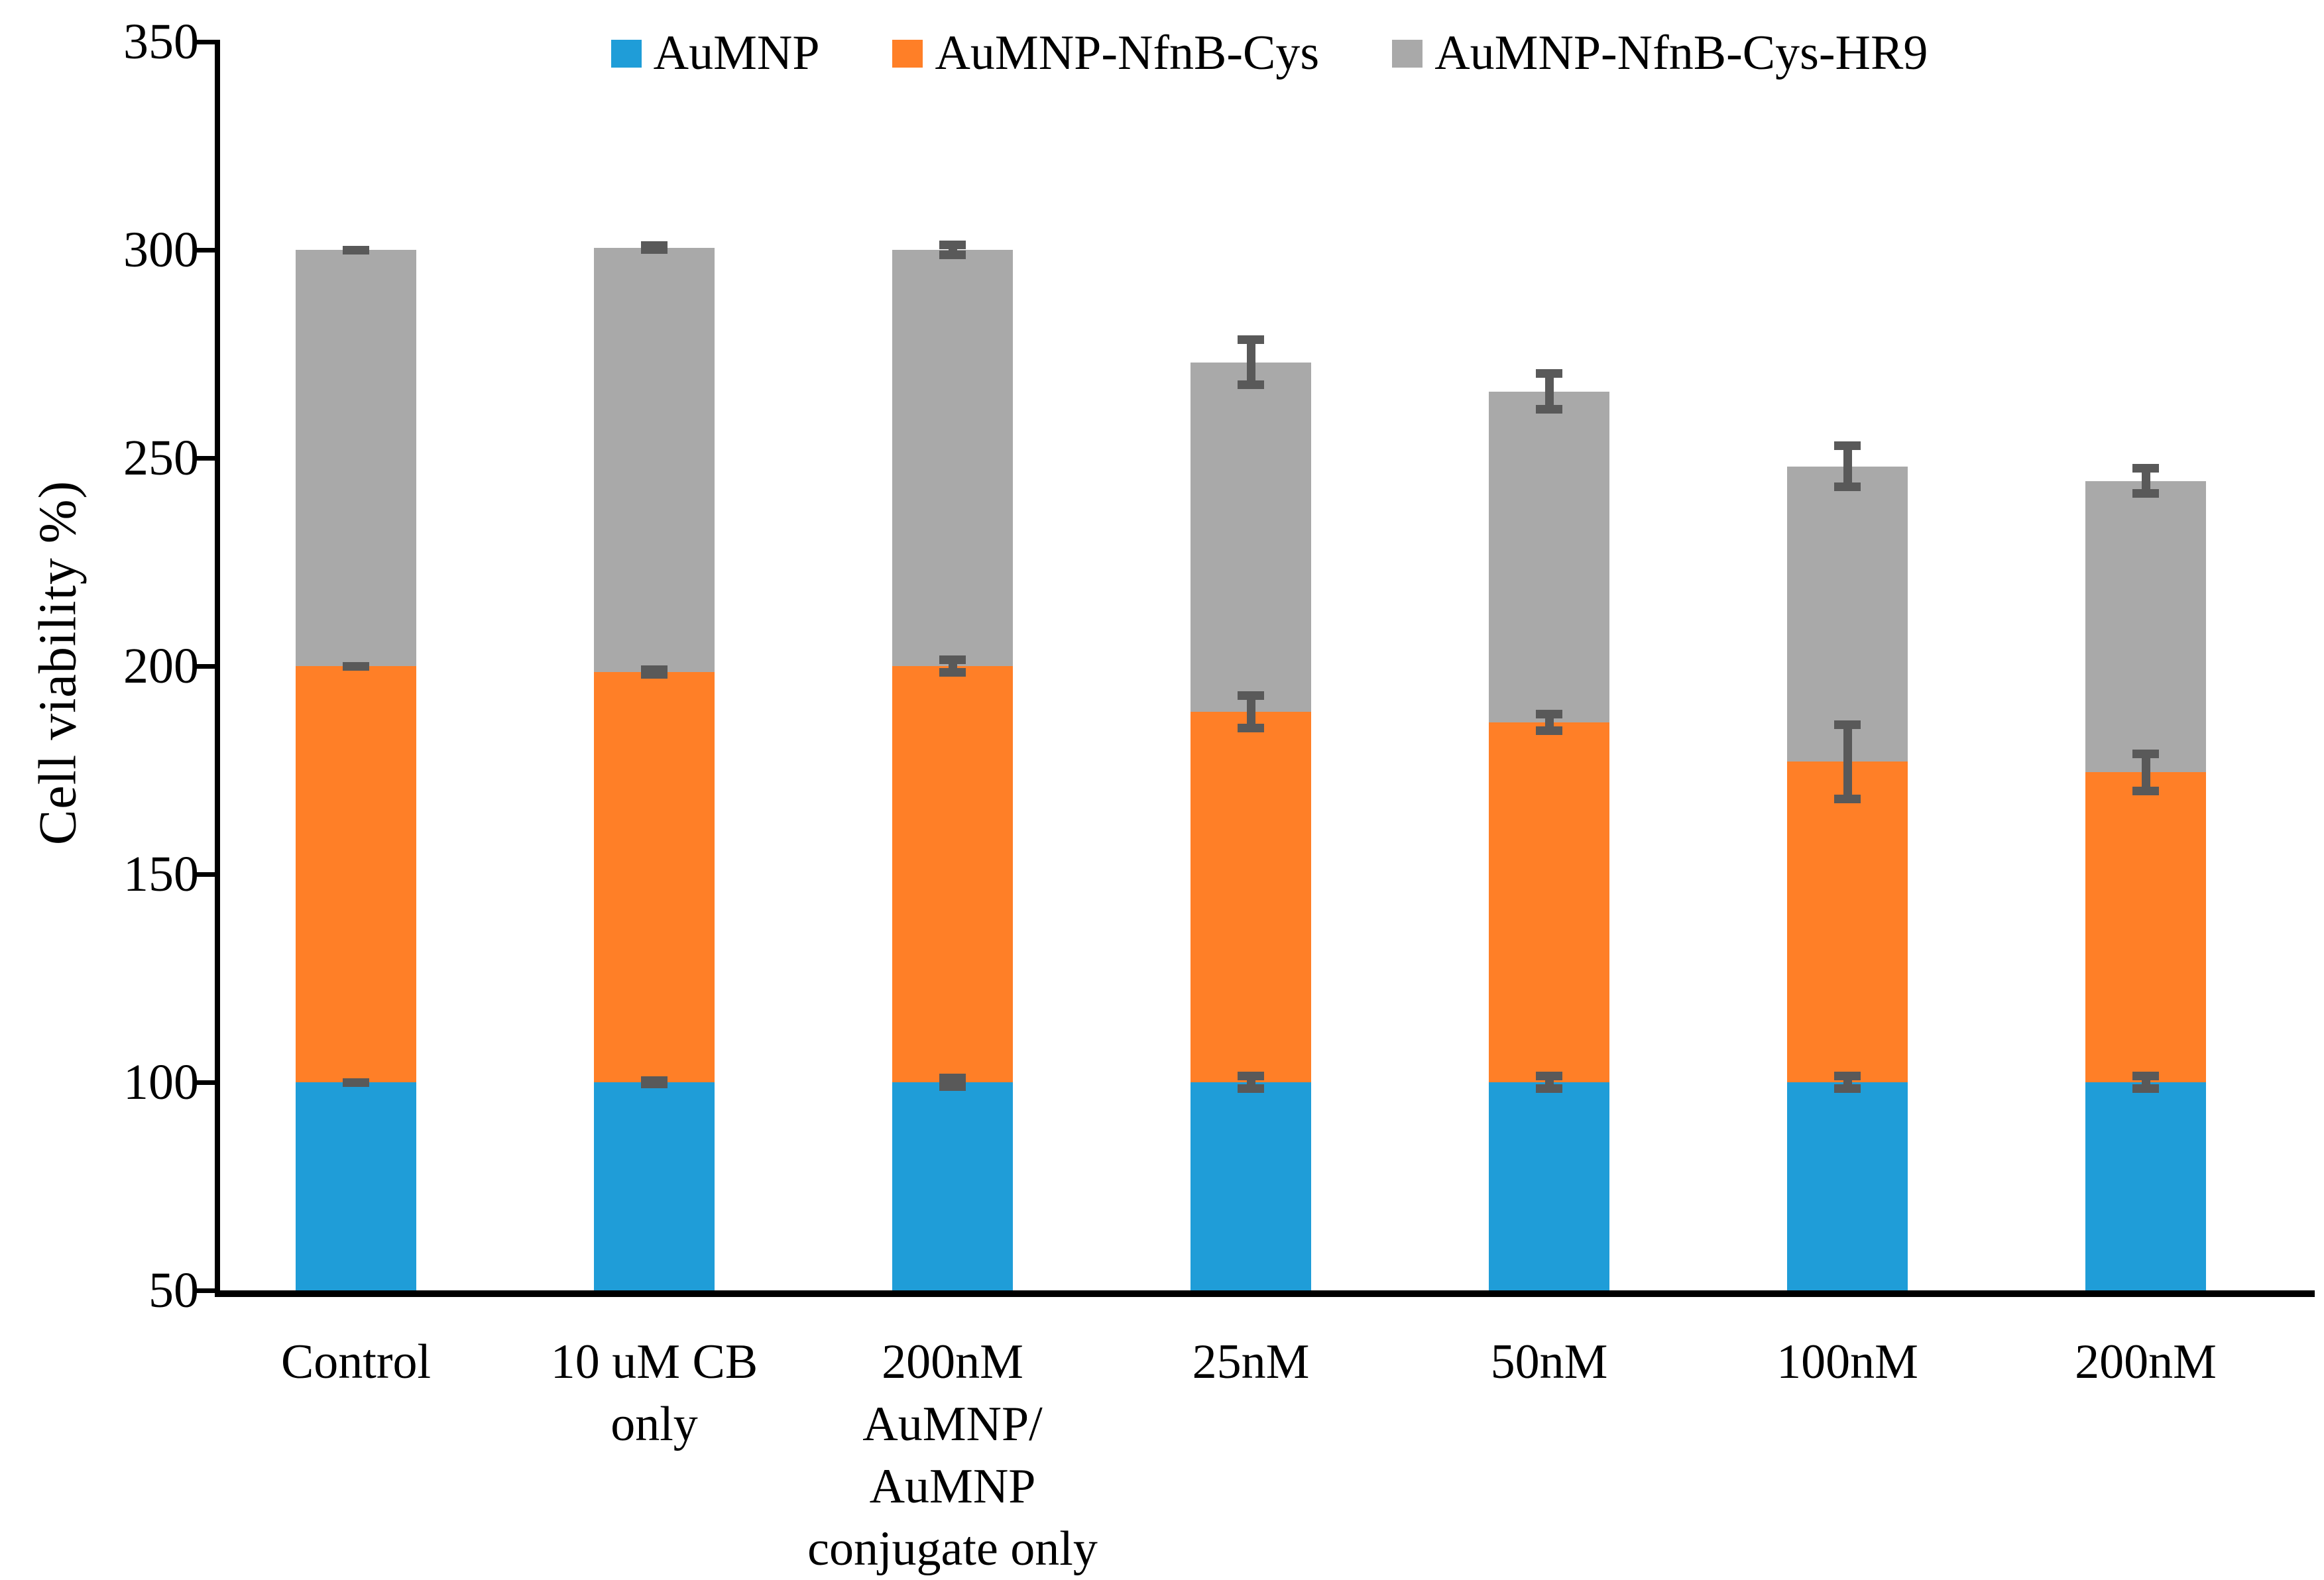 The height and width of the screenshot is (1580, 2324). I want to click on y-tick-label: 200, so click(161, 666).